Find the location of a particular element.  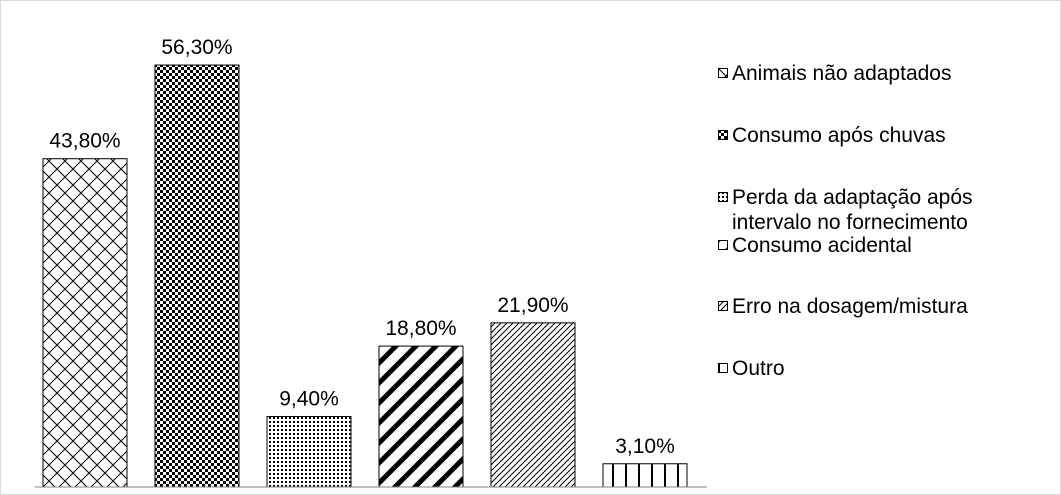

legend-item-2: Consumo após chuvas is located at coordinates (832, 135).